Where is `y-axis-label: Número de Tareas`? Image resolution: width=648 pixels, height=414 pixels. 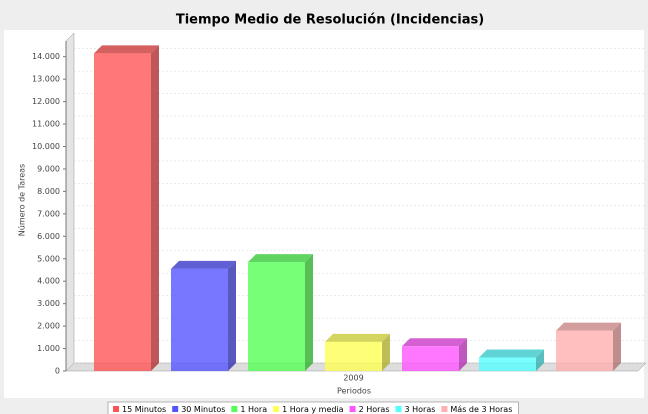 y-axis-label: Número de Tareas is located at coordinates (22, 200).